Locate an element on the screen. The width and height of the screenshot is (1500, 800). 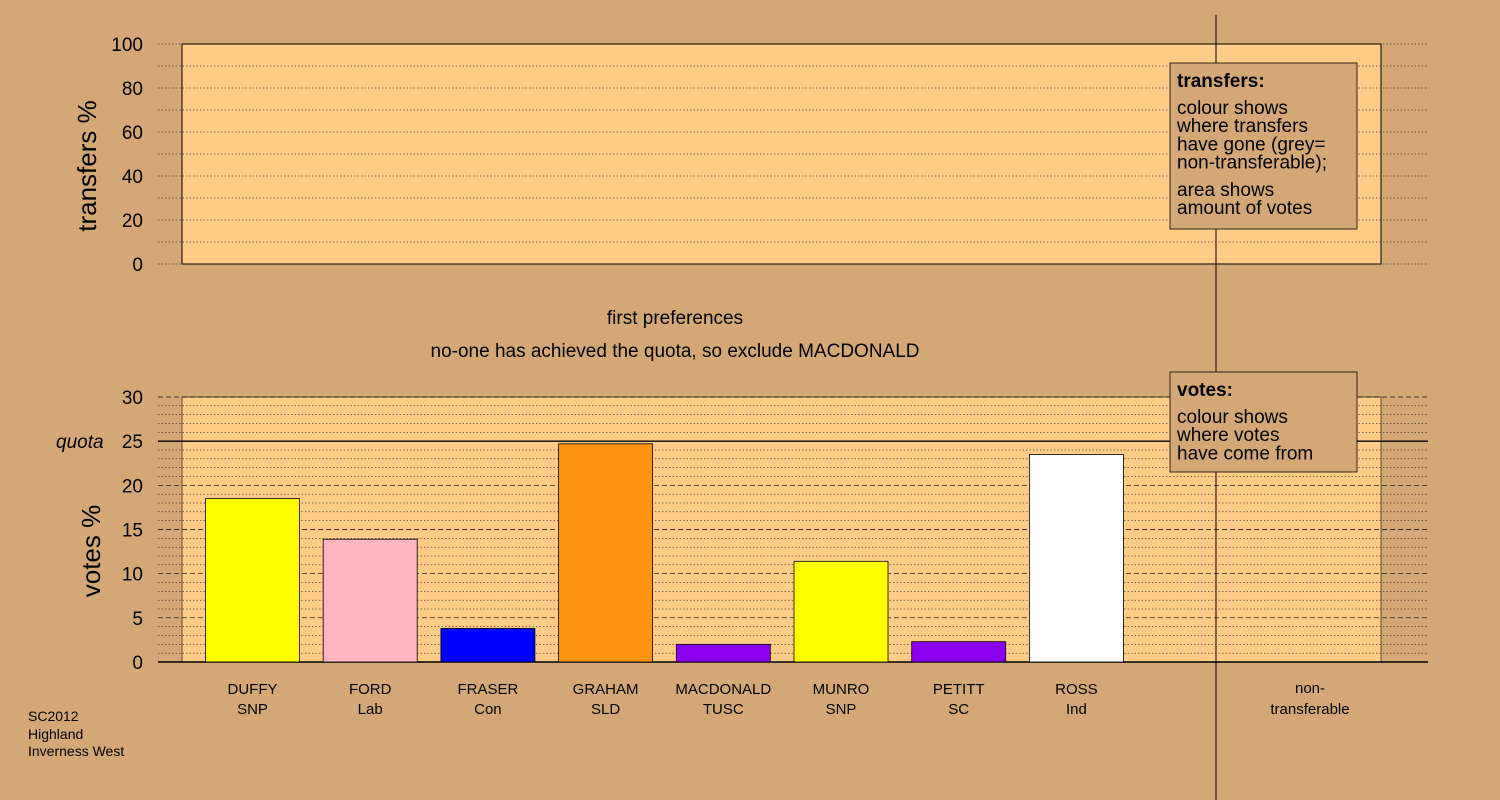
candidate-name: ROSS is located at coordinates (1076, 689).